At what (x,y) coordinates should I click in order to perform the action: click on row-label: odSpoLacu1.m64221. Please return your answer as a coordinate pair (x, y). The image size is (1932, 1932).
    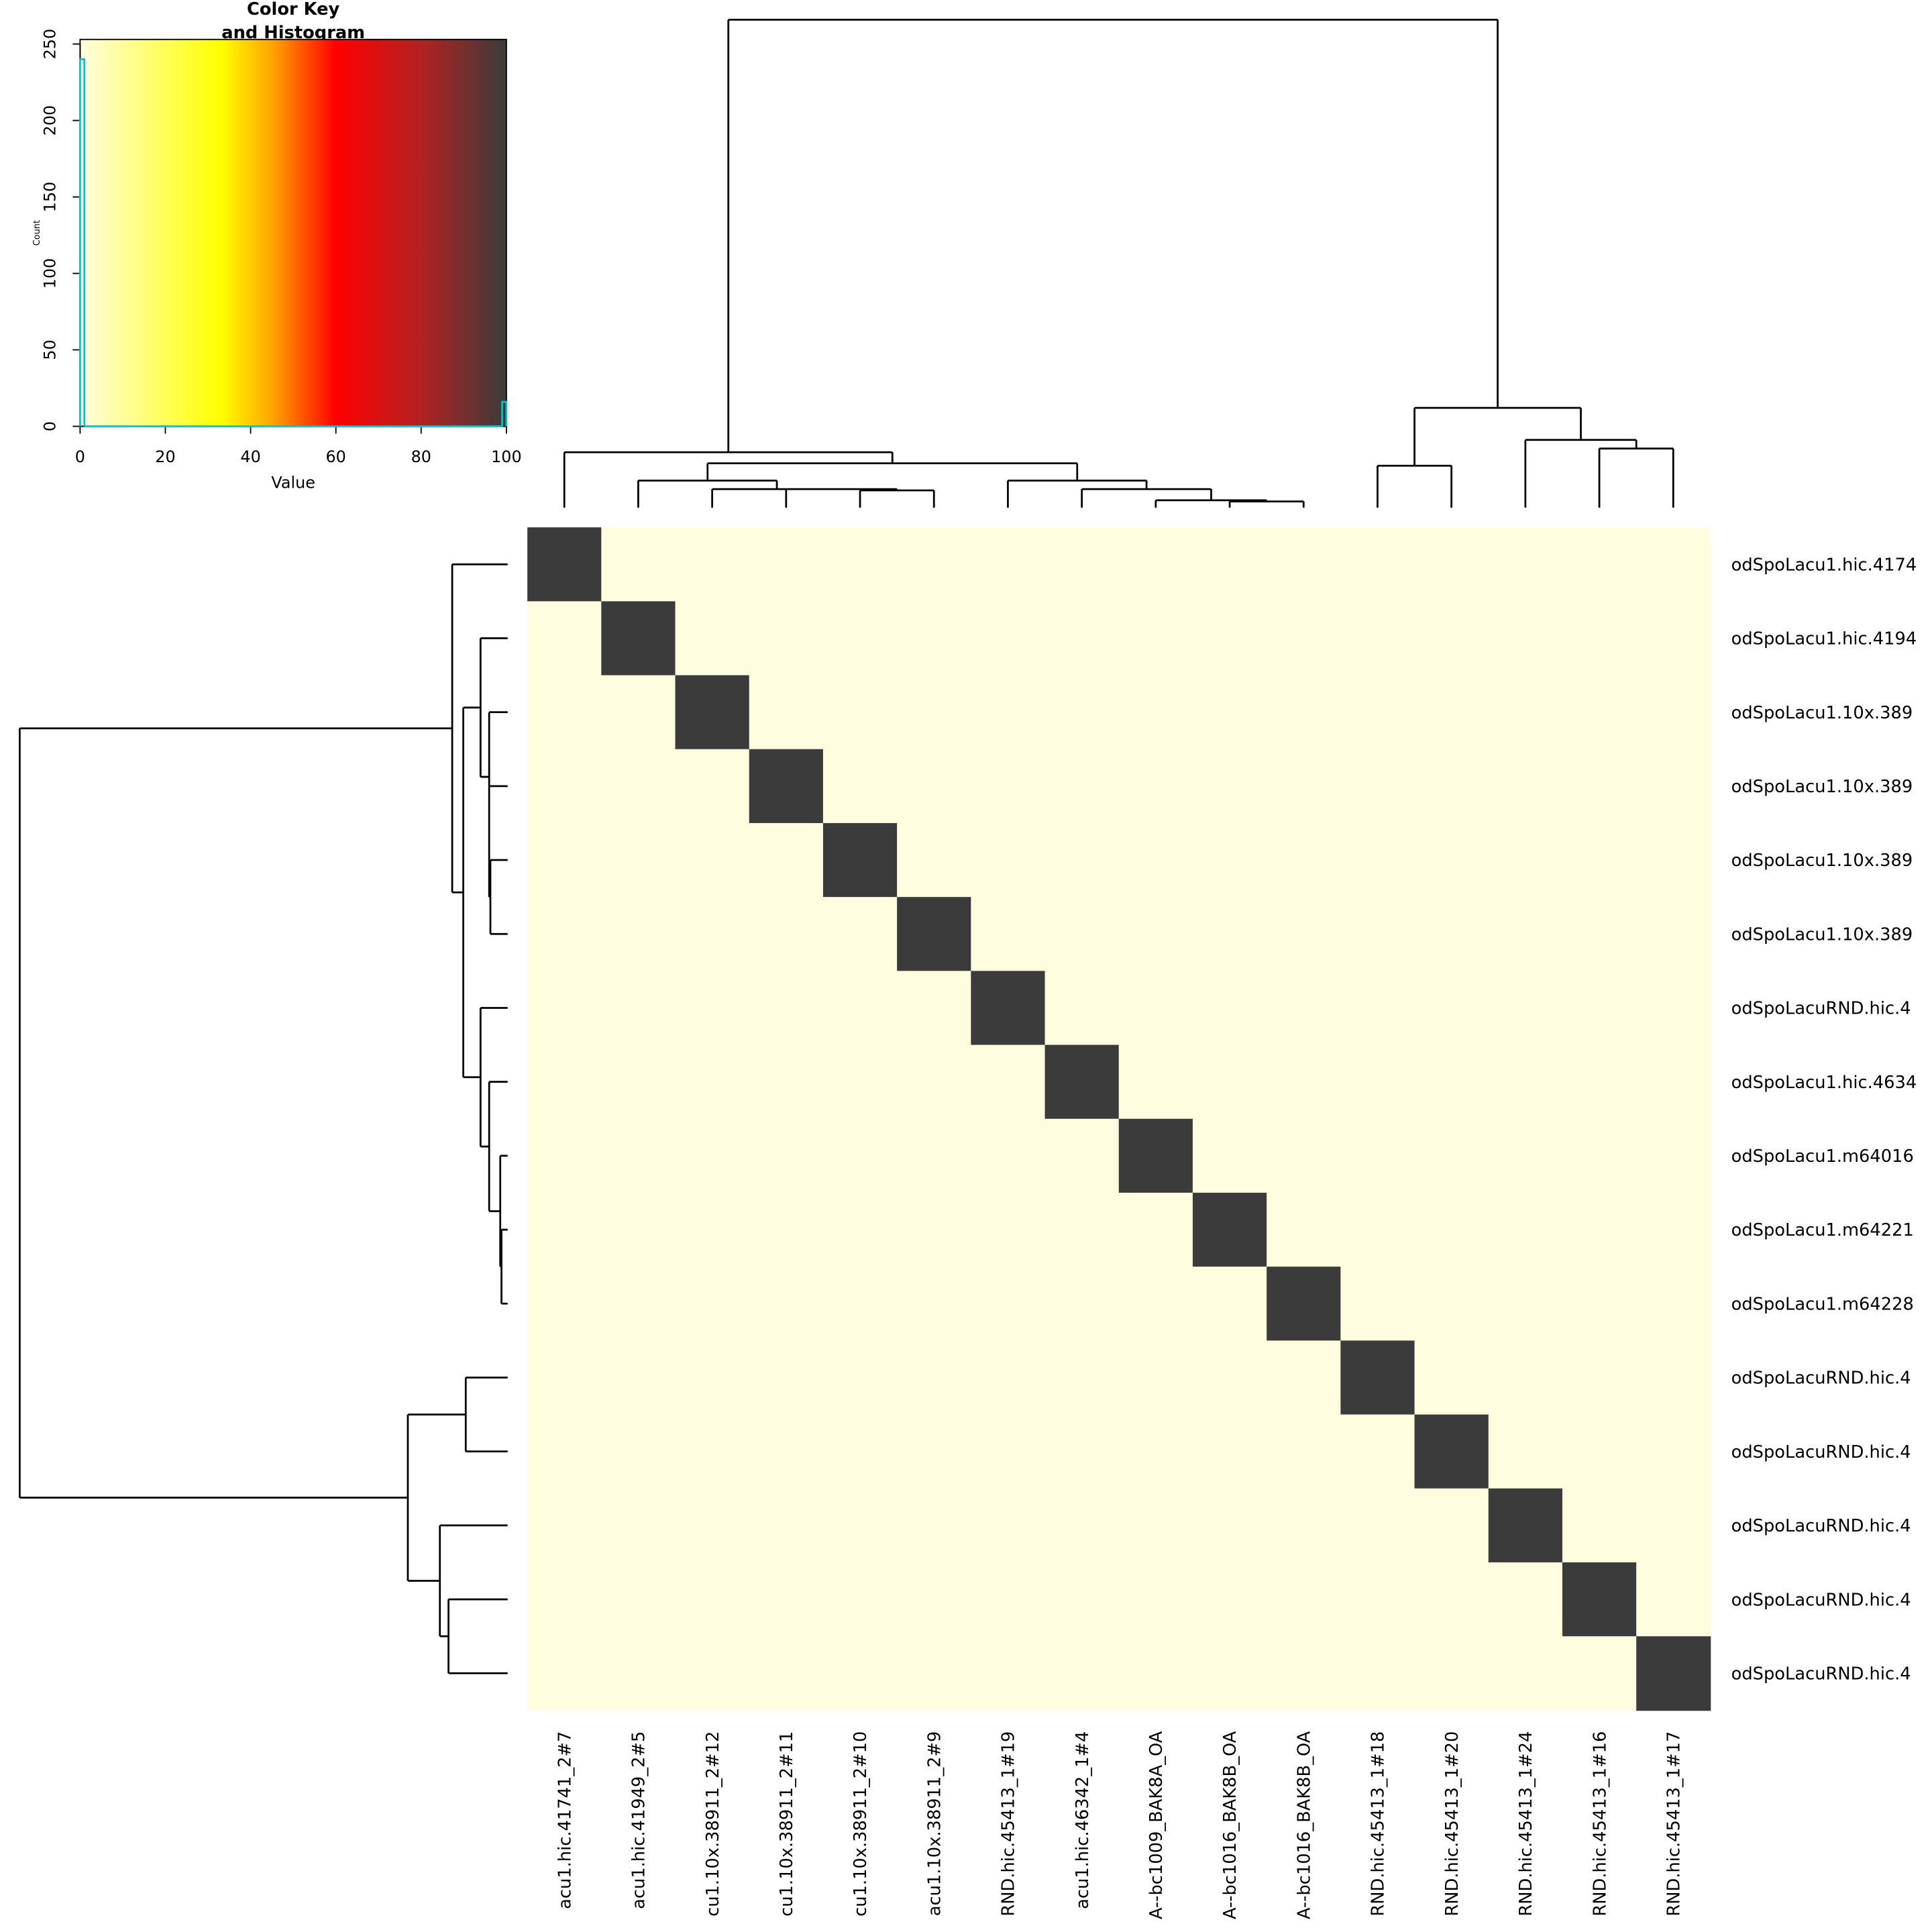
    Looking at the image, I should click on (1822, 1230).